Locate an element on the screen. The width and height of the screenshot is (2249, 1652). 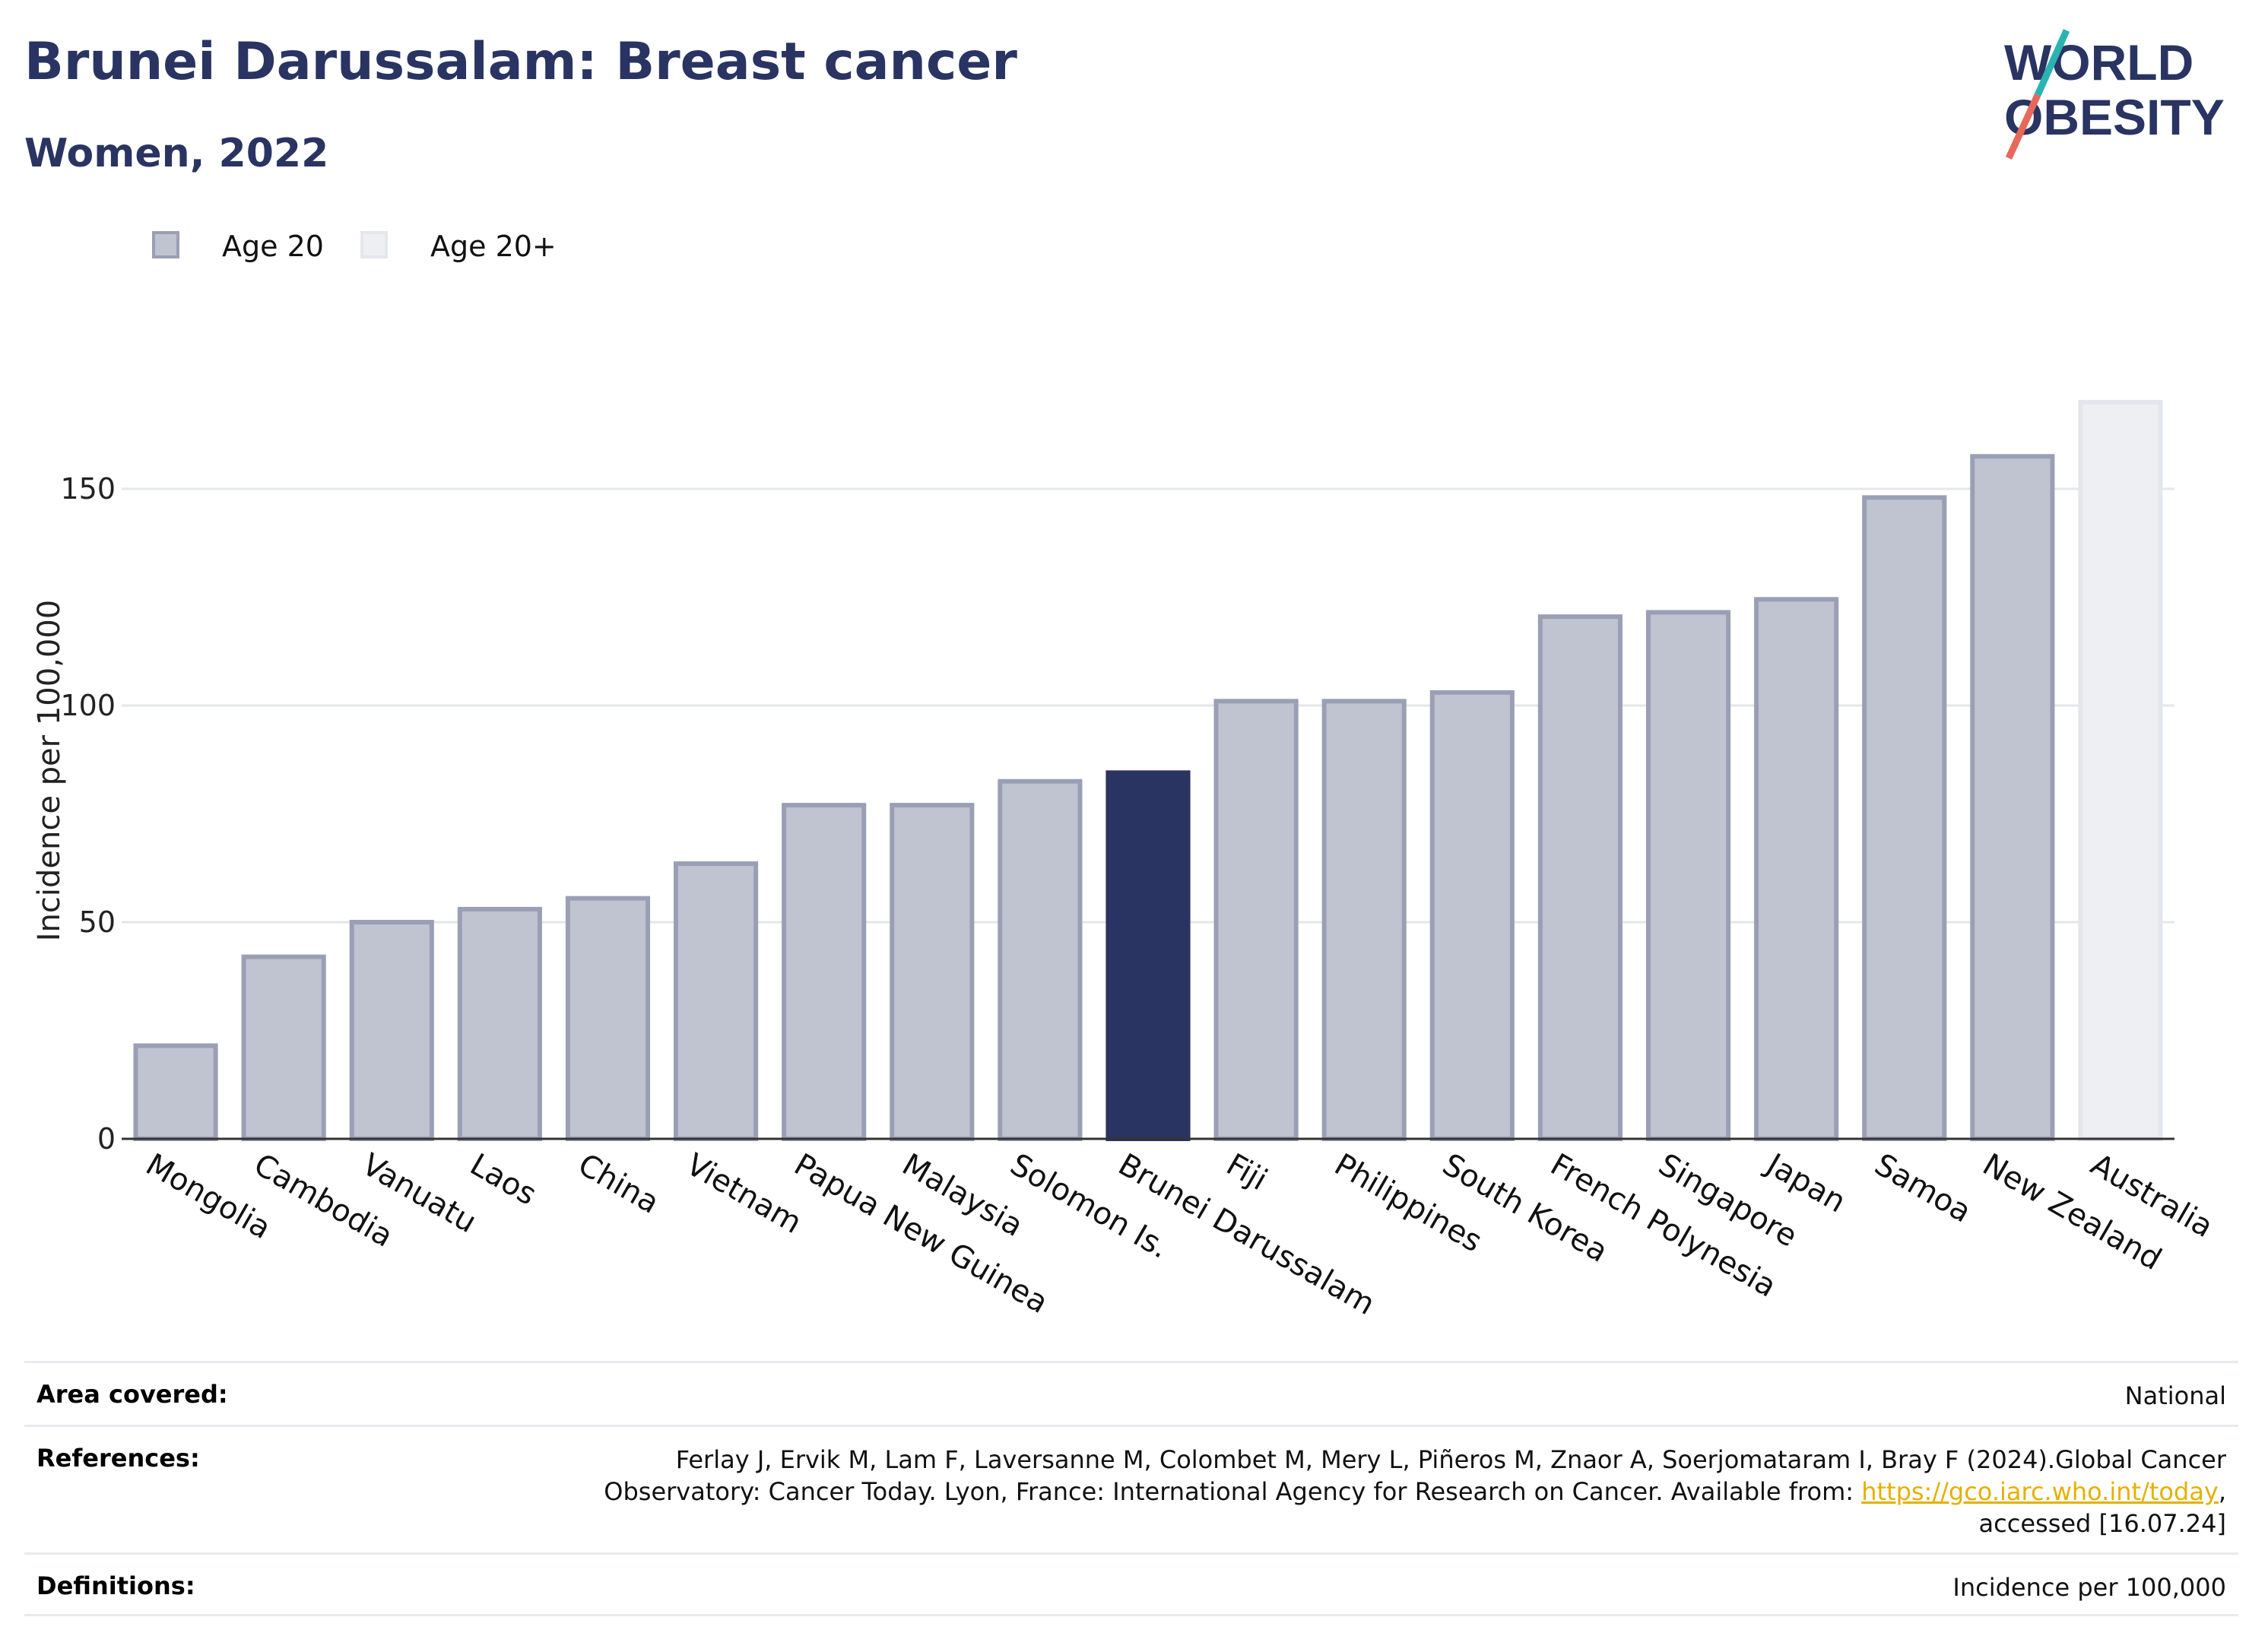
bar-solomon-is- is located at coordinates (1040, 959).